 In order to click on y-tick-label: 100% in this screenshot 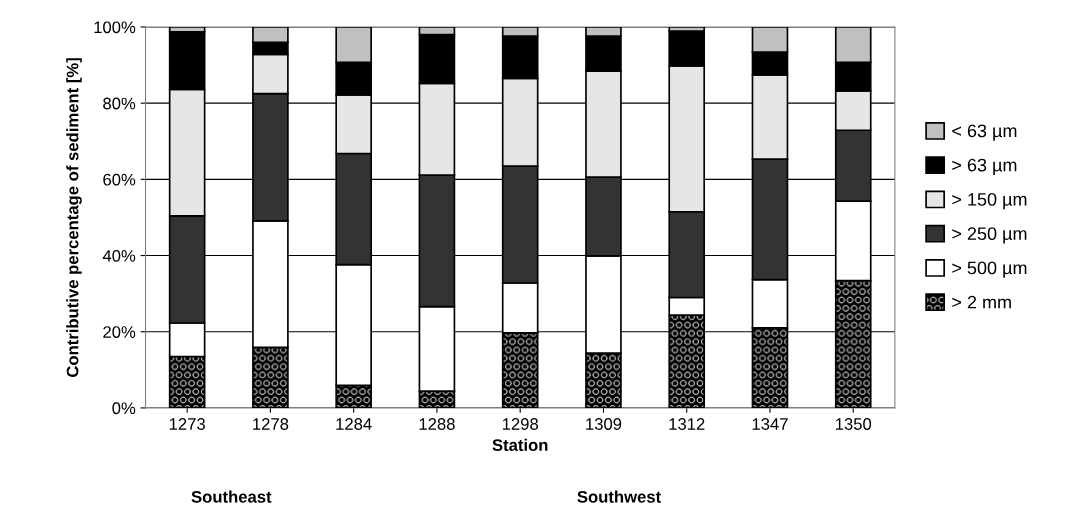, I will do `click(115, 27)`.